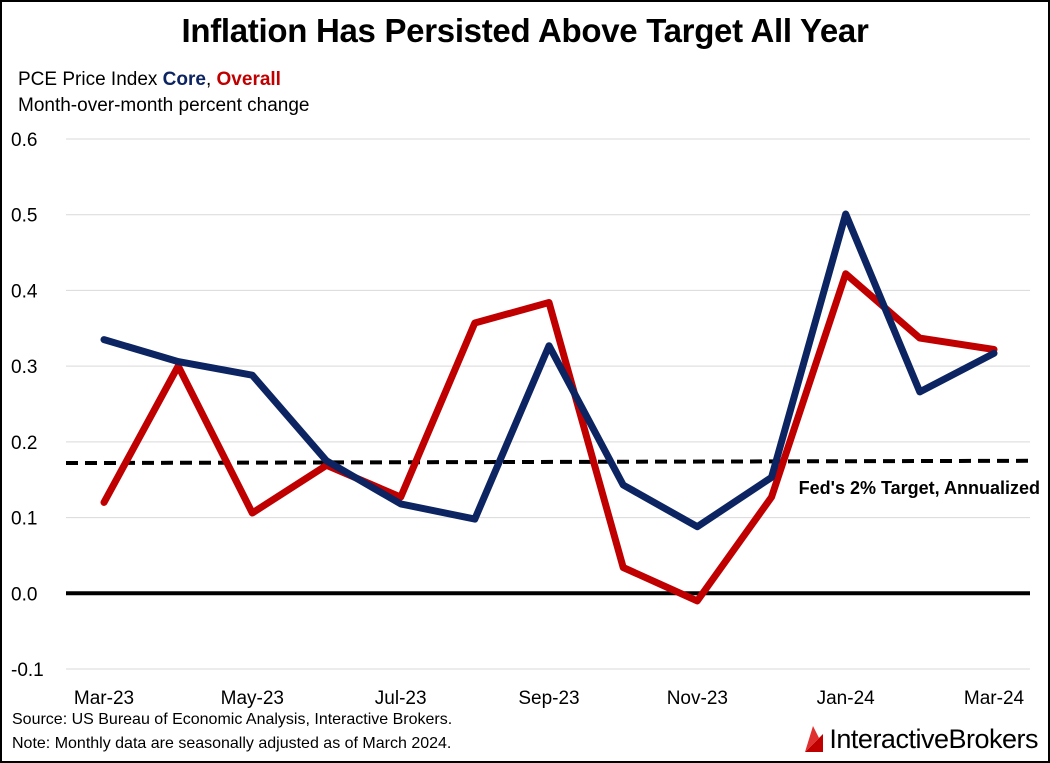 This screenshot has height=763, width=1050. I want to click on interactive-brokers-logo: InteractiveBrokers, so click(920, 739).